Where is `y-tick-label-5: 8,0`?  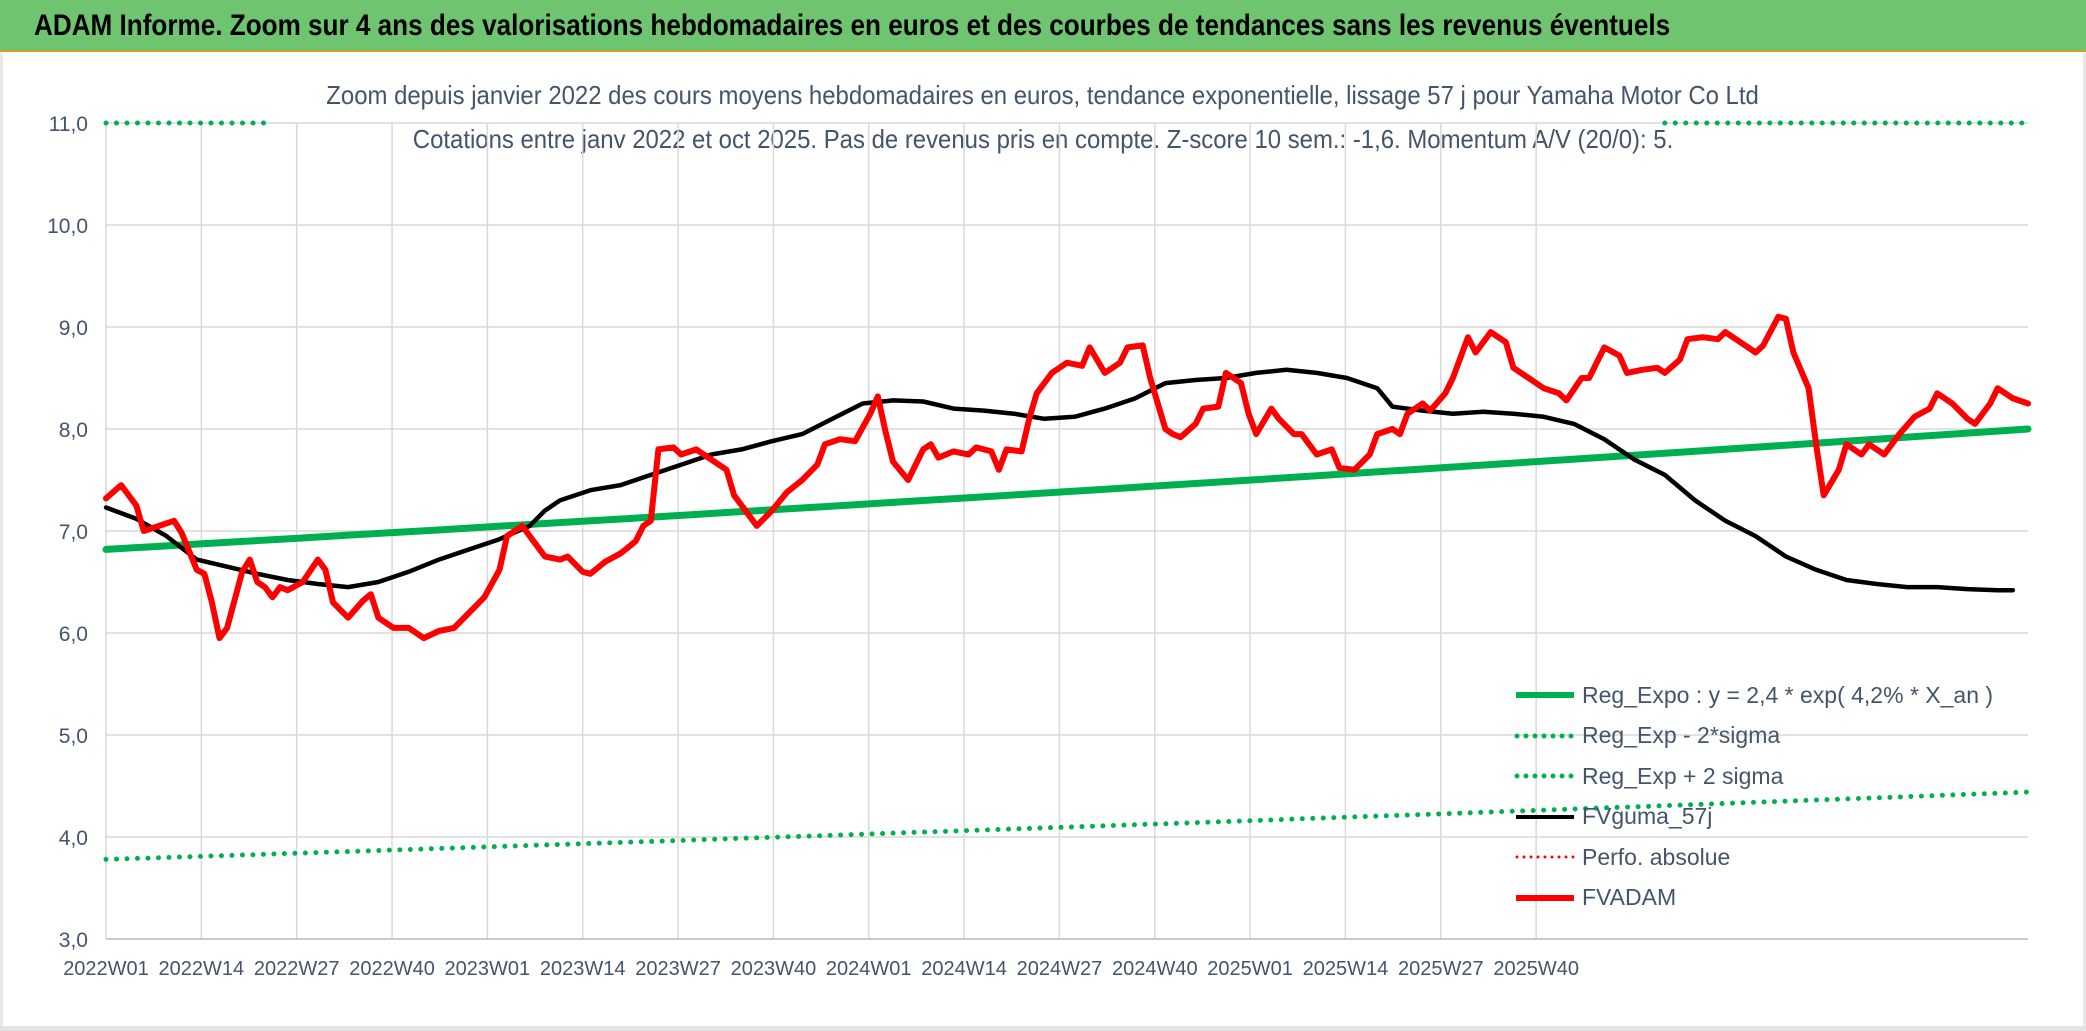 y-tick-label-5: 8,0 is located at coordinates (73, 430).